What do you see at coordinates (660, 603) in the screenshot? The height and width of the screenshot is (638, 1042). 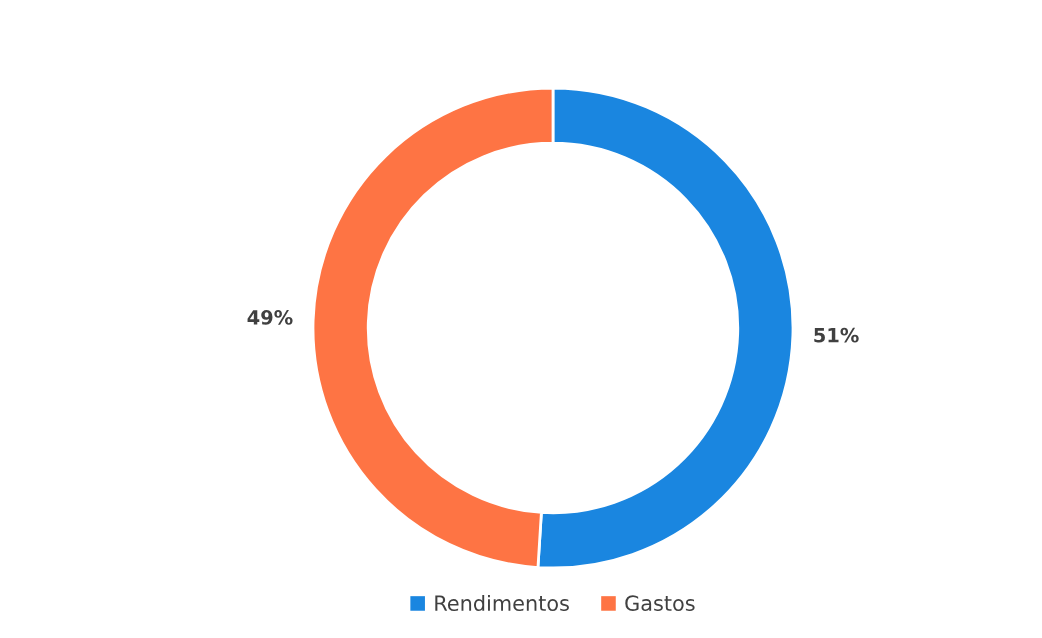 I see `legend-label: Gastos` at bounding box center [660, 603].